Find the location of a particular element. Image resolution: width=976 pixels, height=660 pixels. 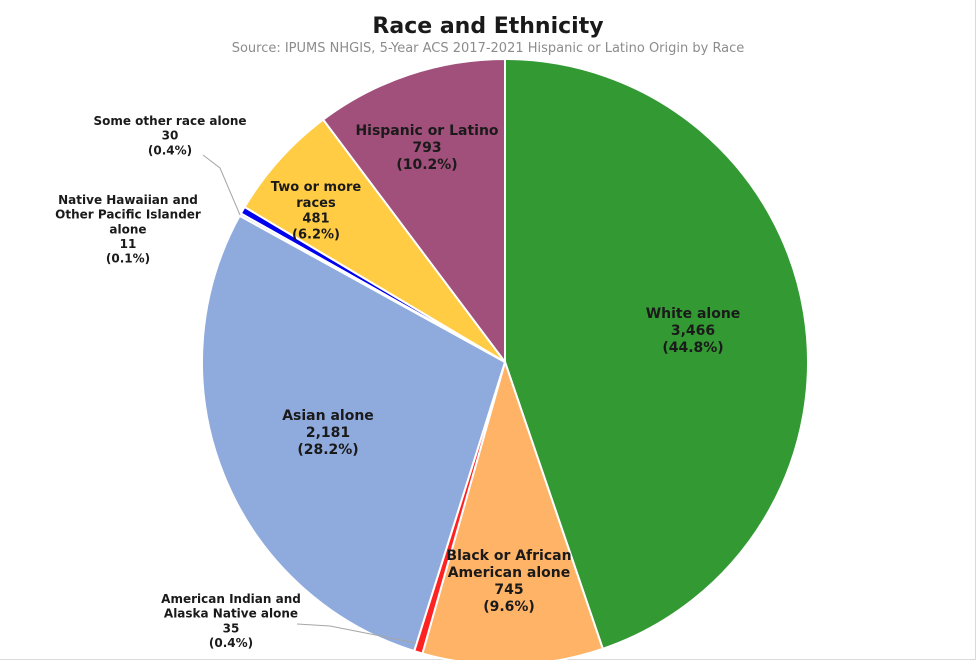

data-label-black-or-african-american-alone: Black or African American alone 745 (9.6%) is located at coordinates (508, 581).